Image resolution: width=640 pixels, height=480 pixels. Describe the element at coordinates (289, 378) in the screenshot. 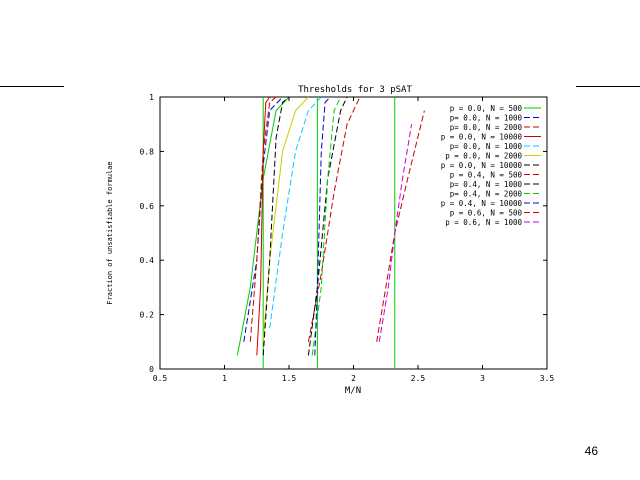

I see `x-tick-label: 1.5` at that location.